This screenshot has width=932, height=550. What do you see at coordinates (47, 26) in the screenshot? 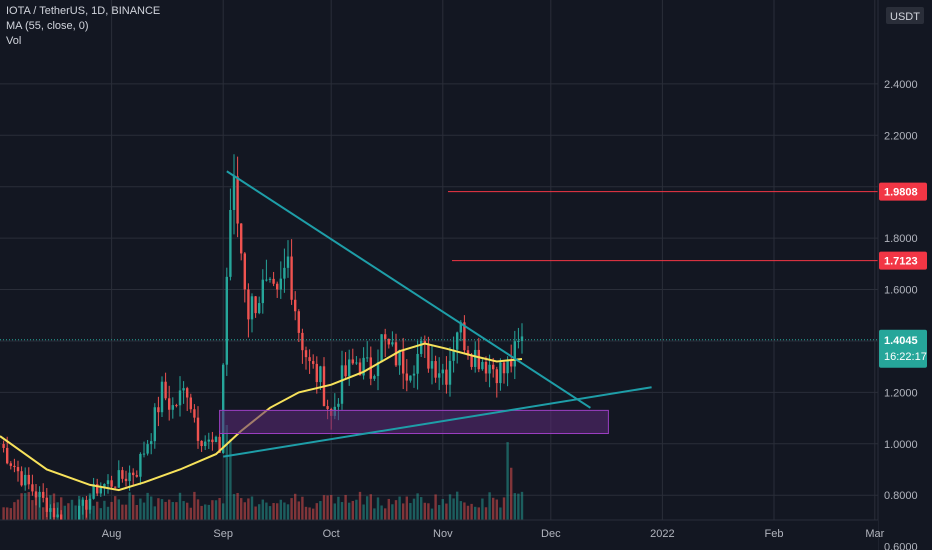
I see `ma-indicator-label: MA (55, close, 0)` at bounding box center [47, 26].